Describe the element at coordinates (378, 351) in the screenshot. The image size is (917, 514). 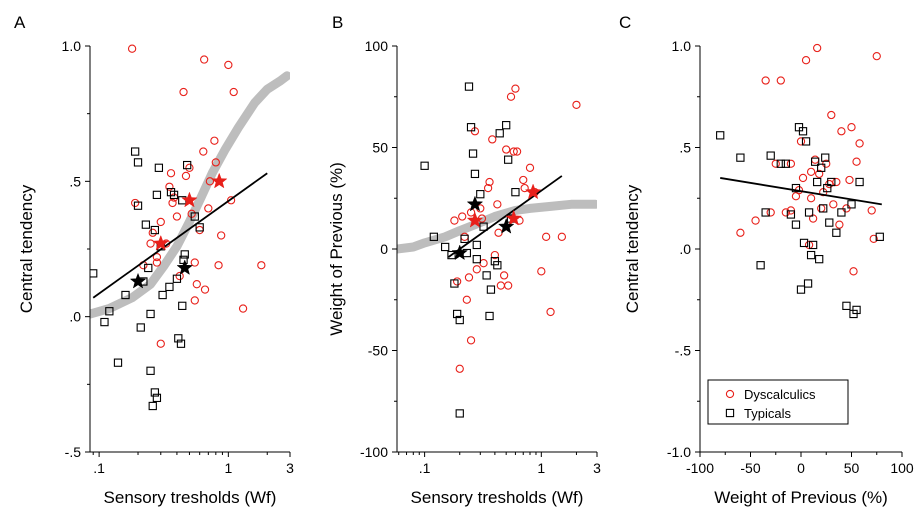
I see `y-tick-label: -50` at that location.